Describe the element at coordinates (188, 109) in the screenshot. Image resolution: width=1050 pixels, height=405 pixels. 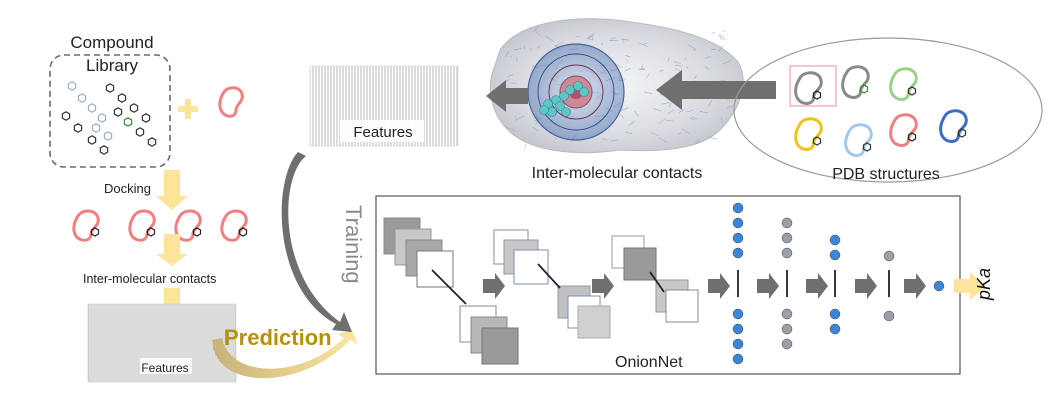
I see `plus-icon` at that location.